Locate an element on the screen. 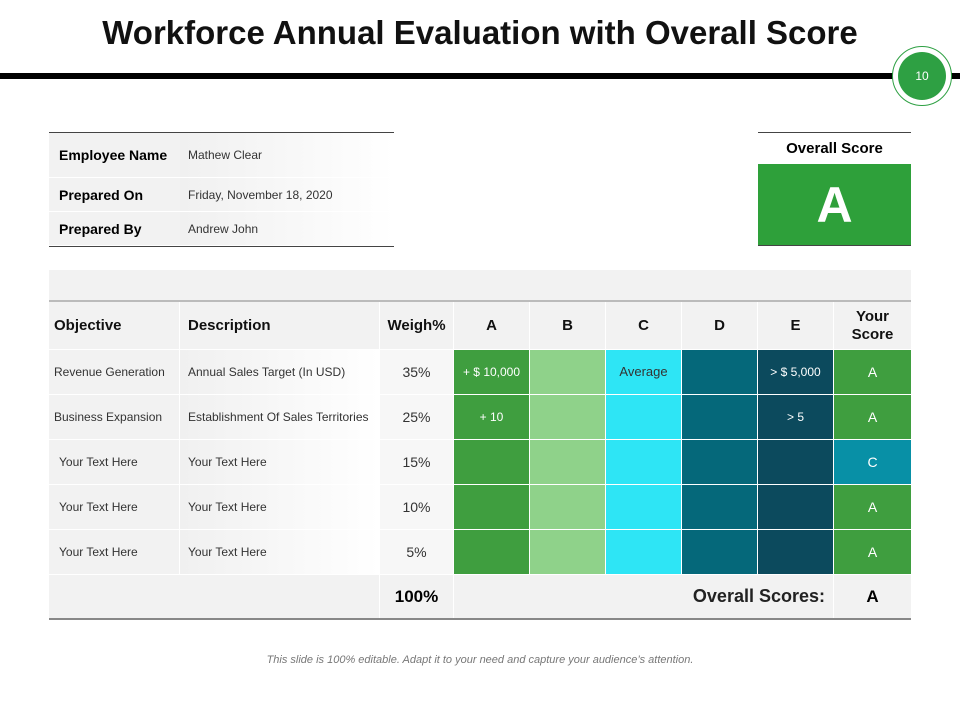  table-footer-row: 100% Overall Scores: A is located at coordinates (480, 597).